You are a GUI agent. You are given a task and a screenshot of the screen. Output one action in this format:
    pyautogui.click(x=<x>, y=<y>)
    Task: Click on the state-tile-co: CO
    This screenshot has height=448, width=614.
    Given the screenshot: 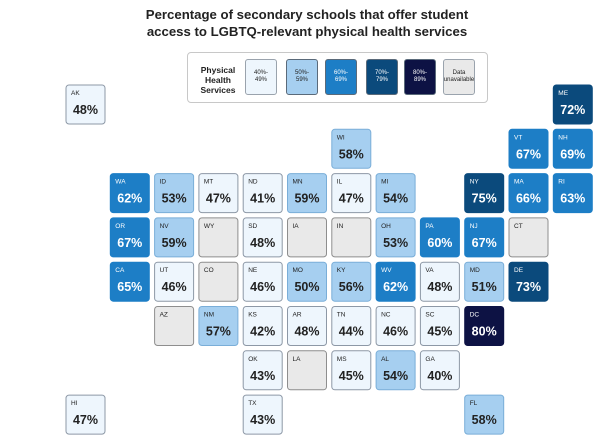 What is the action you would take?
    pyautogui.click(x=218, y=281)
    